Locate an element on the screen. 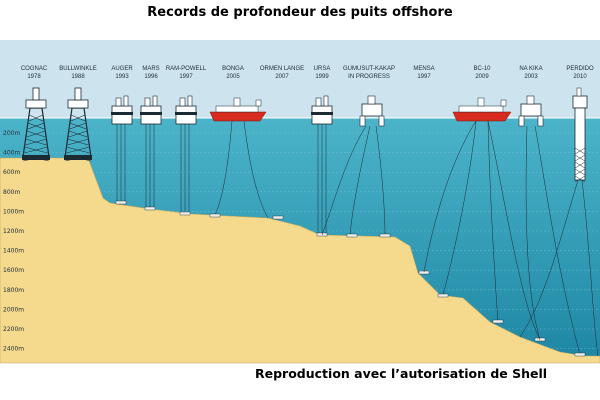 The height and width of the screenshot is (400, 600). platform-label: NA KIKA 2003 is located at coordinates (530, 73).